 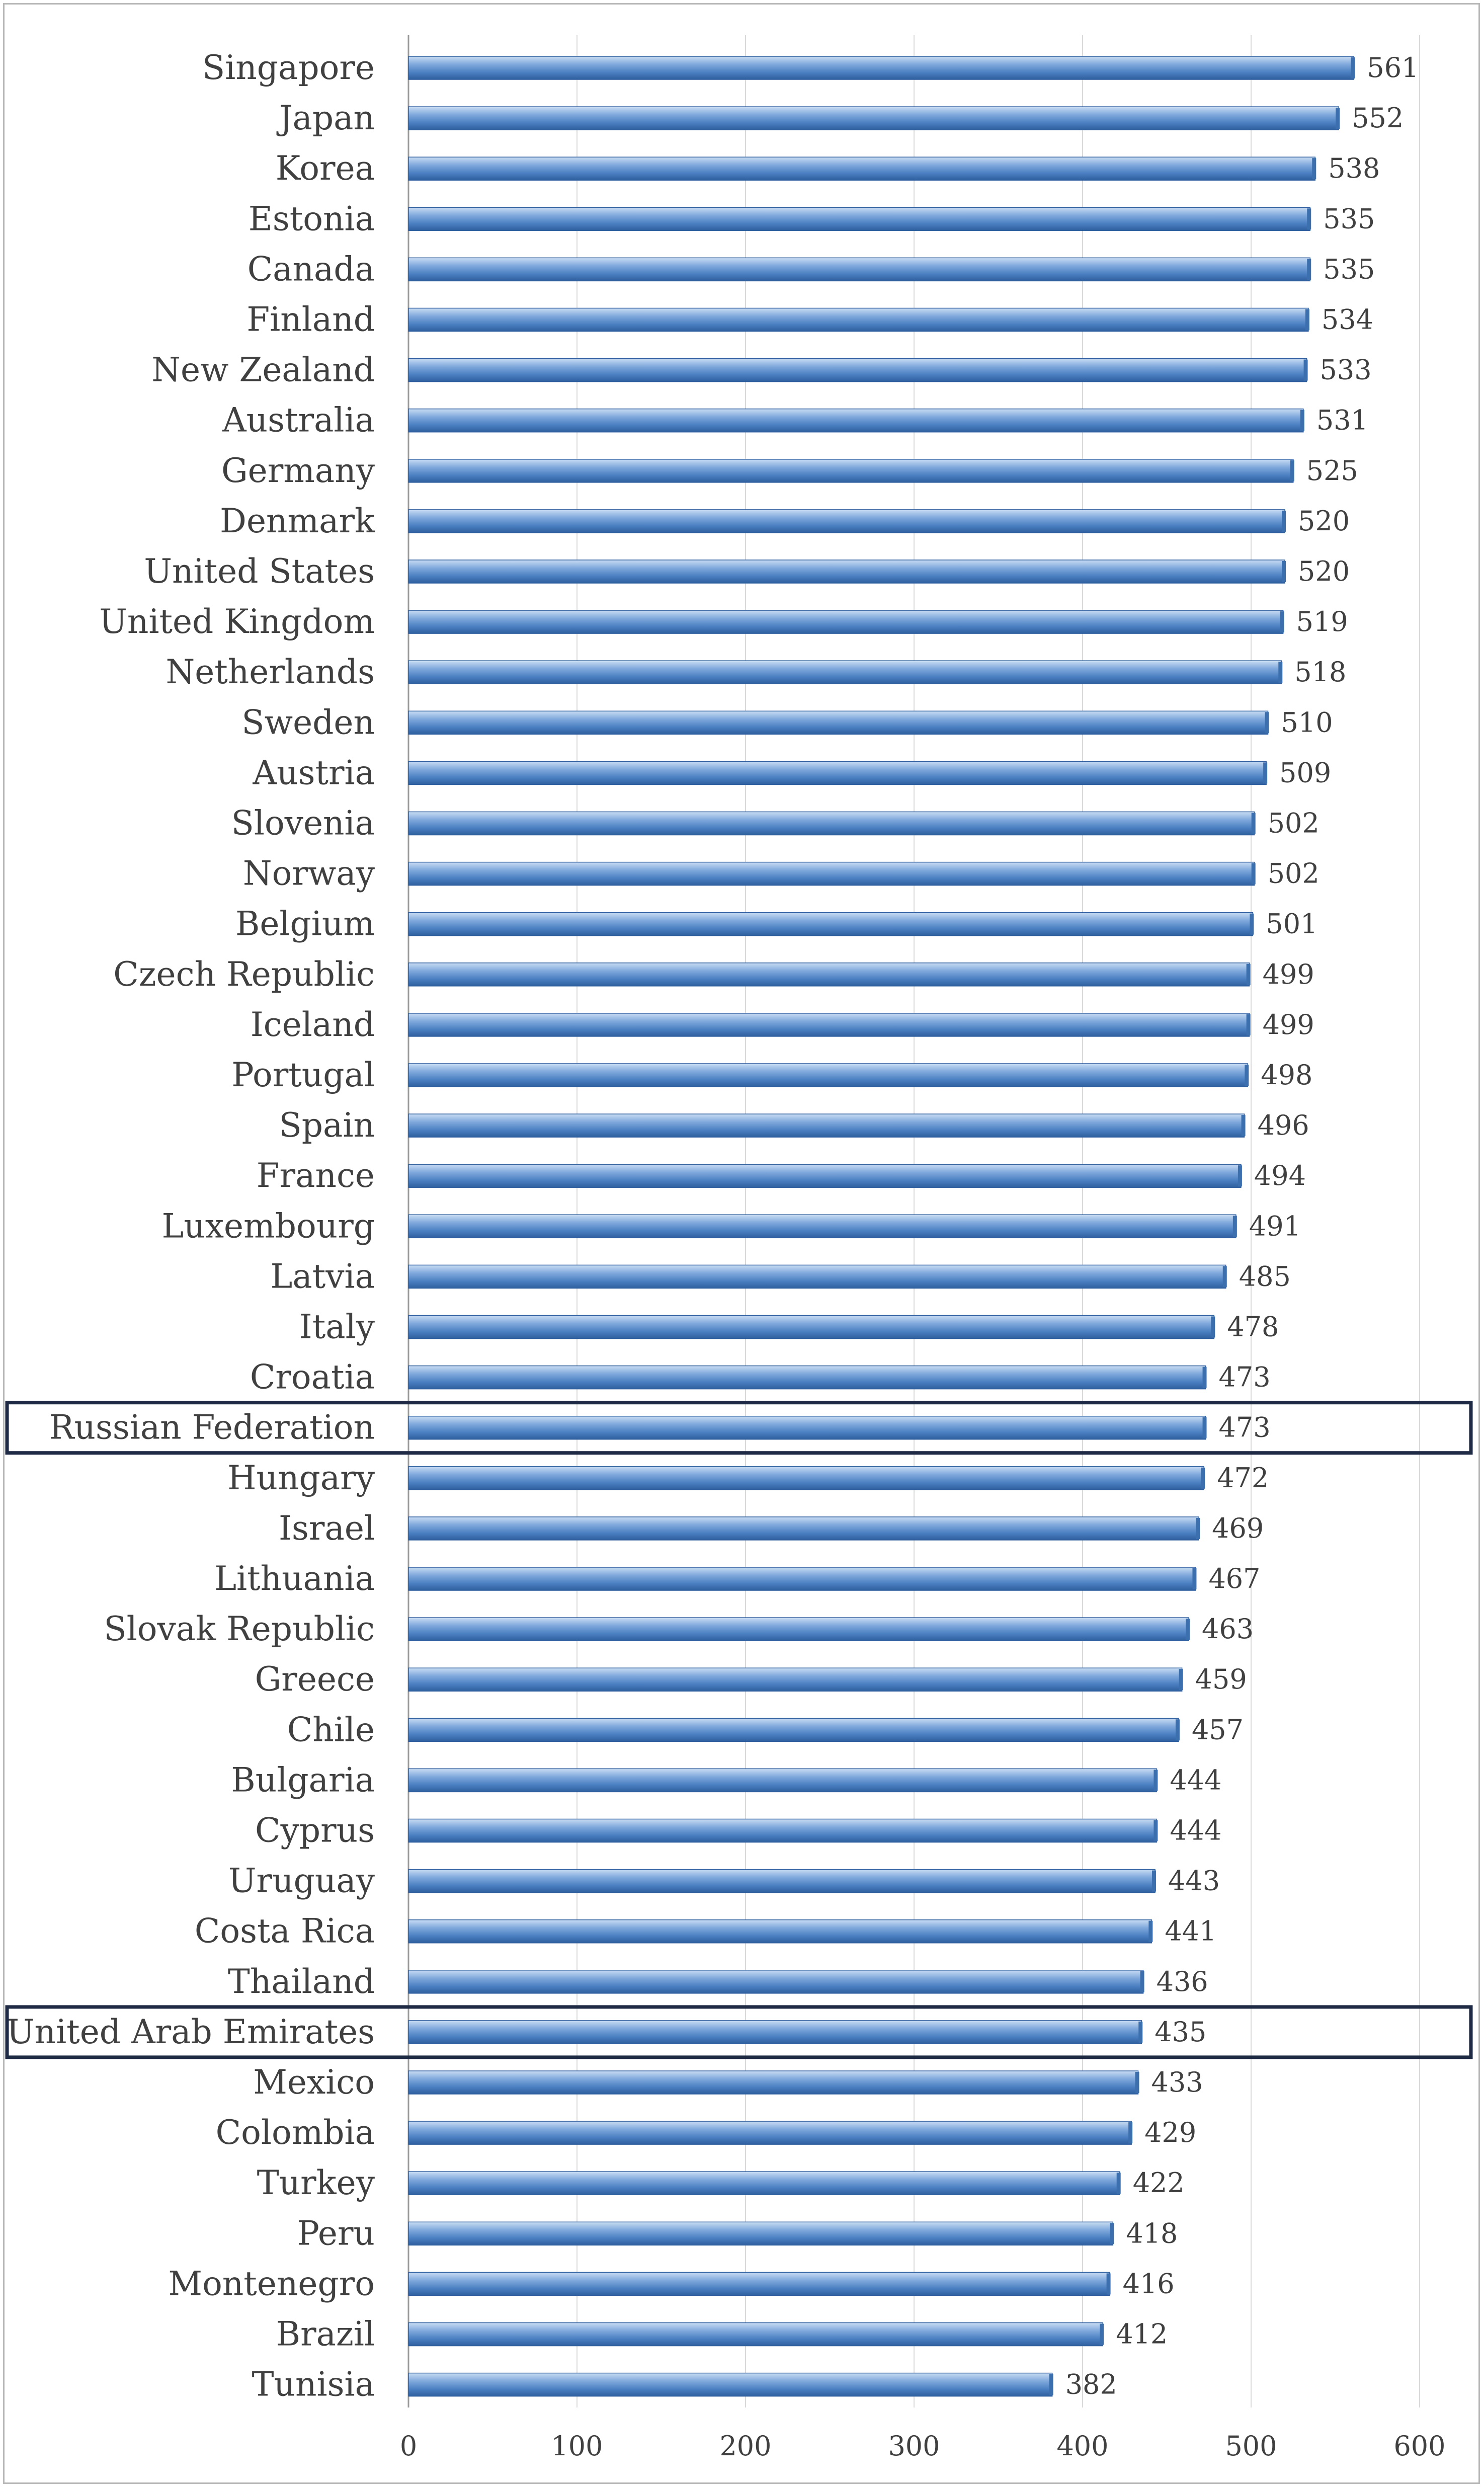 What do you see at coordinates (1332, 471) in the screenshot?
I see `value-label: 525` at bounding box center [1332, 471].